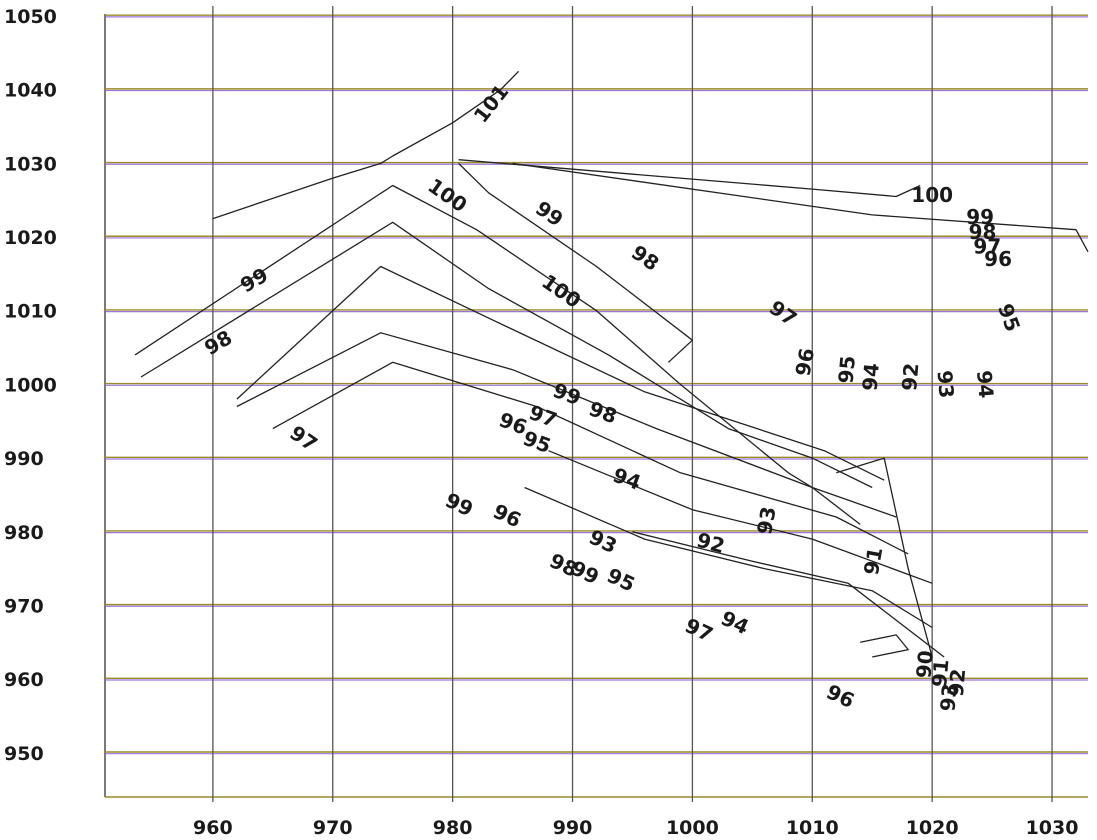 The image size is (1097, 840). I want to click on x-tick-label: 1000, so click(692, 828).